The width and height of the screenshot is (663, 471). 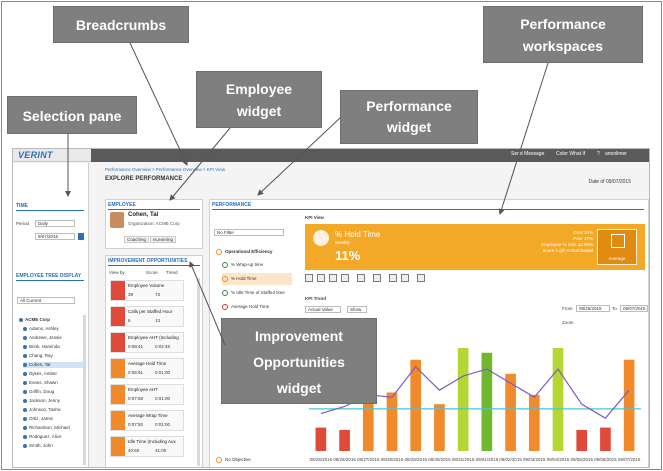 What do you see at coordinates (54, 365) in the screenshot?
I see `tree-item: Cohen, Tal` at bounding box center [54, 365].